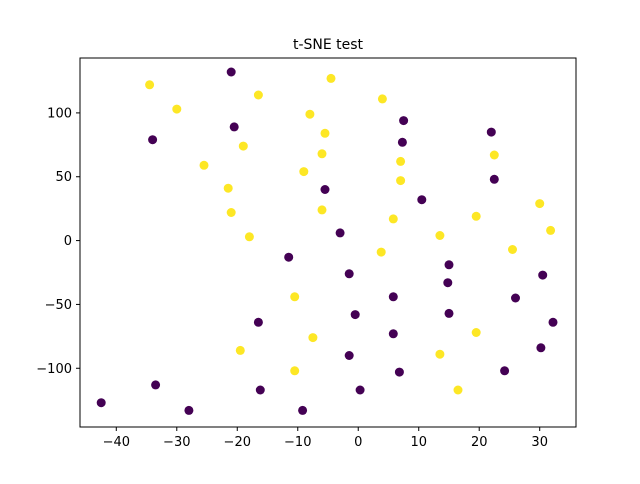 This screenshot has height=484, width=640. Describe the element at coordinates (176, 442) in the screenshot. I see `x-tick-label: −30` at that location.